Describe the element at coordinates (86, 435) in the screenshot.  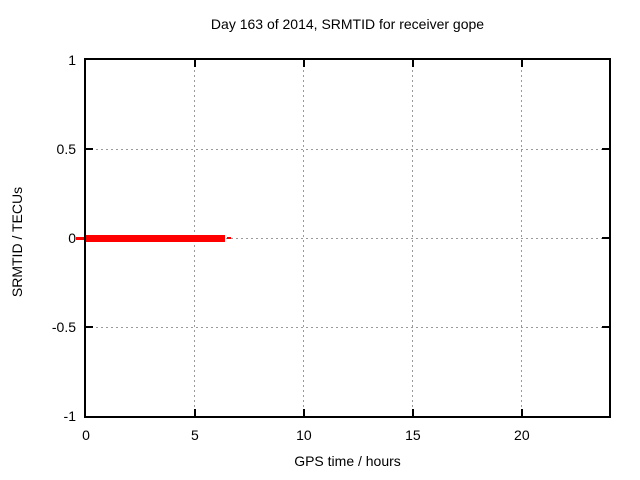
I see `x-tick-label: 0` at that location.